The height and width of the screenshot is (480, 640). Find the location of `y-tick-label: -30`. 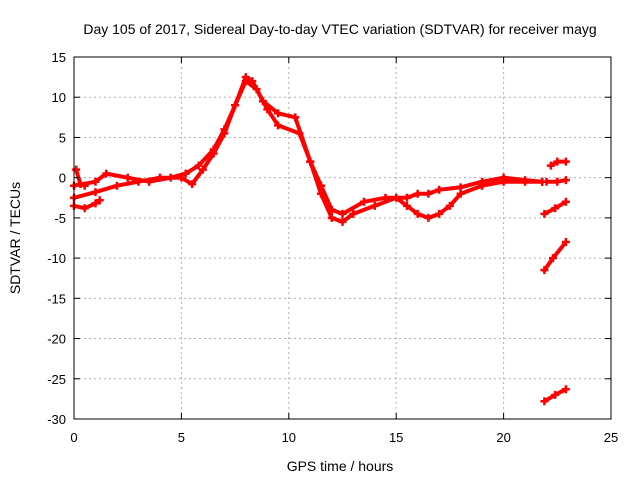

y-tick-label: -30 is located at coordinates (56, 419).